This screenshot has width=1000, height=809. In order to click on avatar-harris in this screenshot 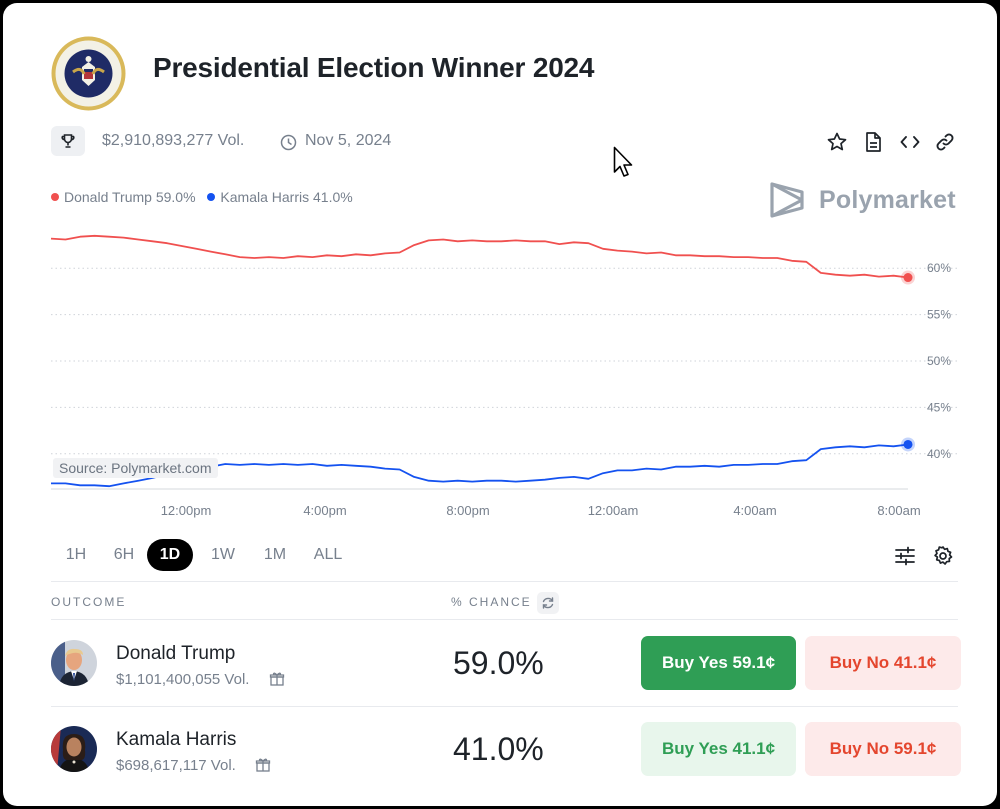, I will do `click(74, 749)`.